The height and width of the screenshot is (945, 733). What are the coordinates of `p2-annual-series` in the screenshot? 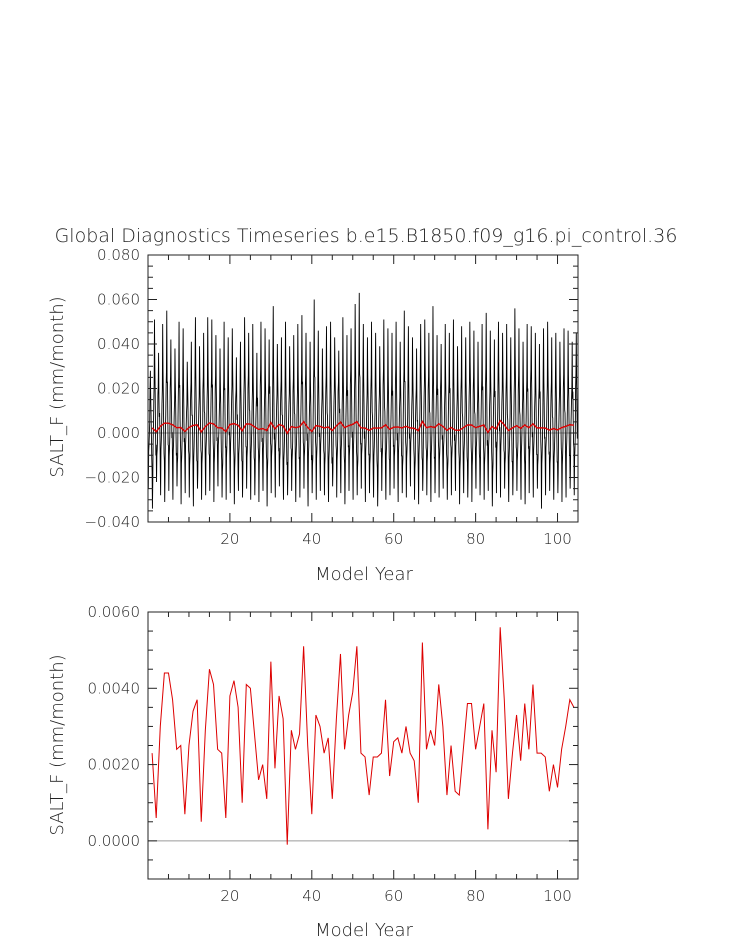 It's located at (363, 736).